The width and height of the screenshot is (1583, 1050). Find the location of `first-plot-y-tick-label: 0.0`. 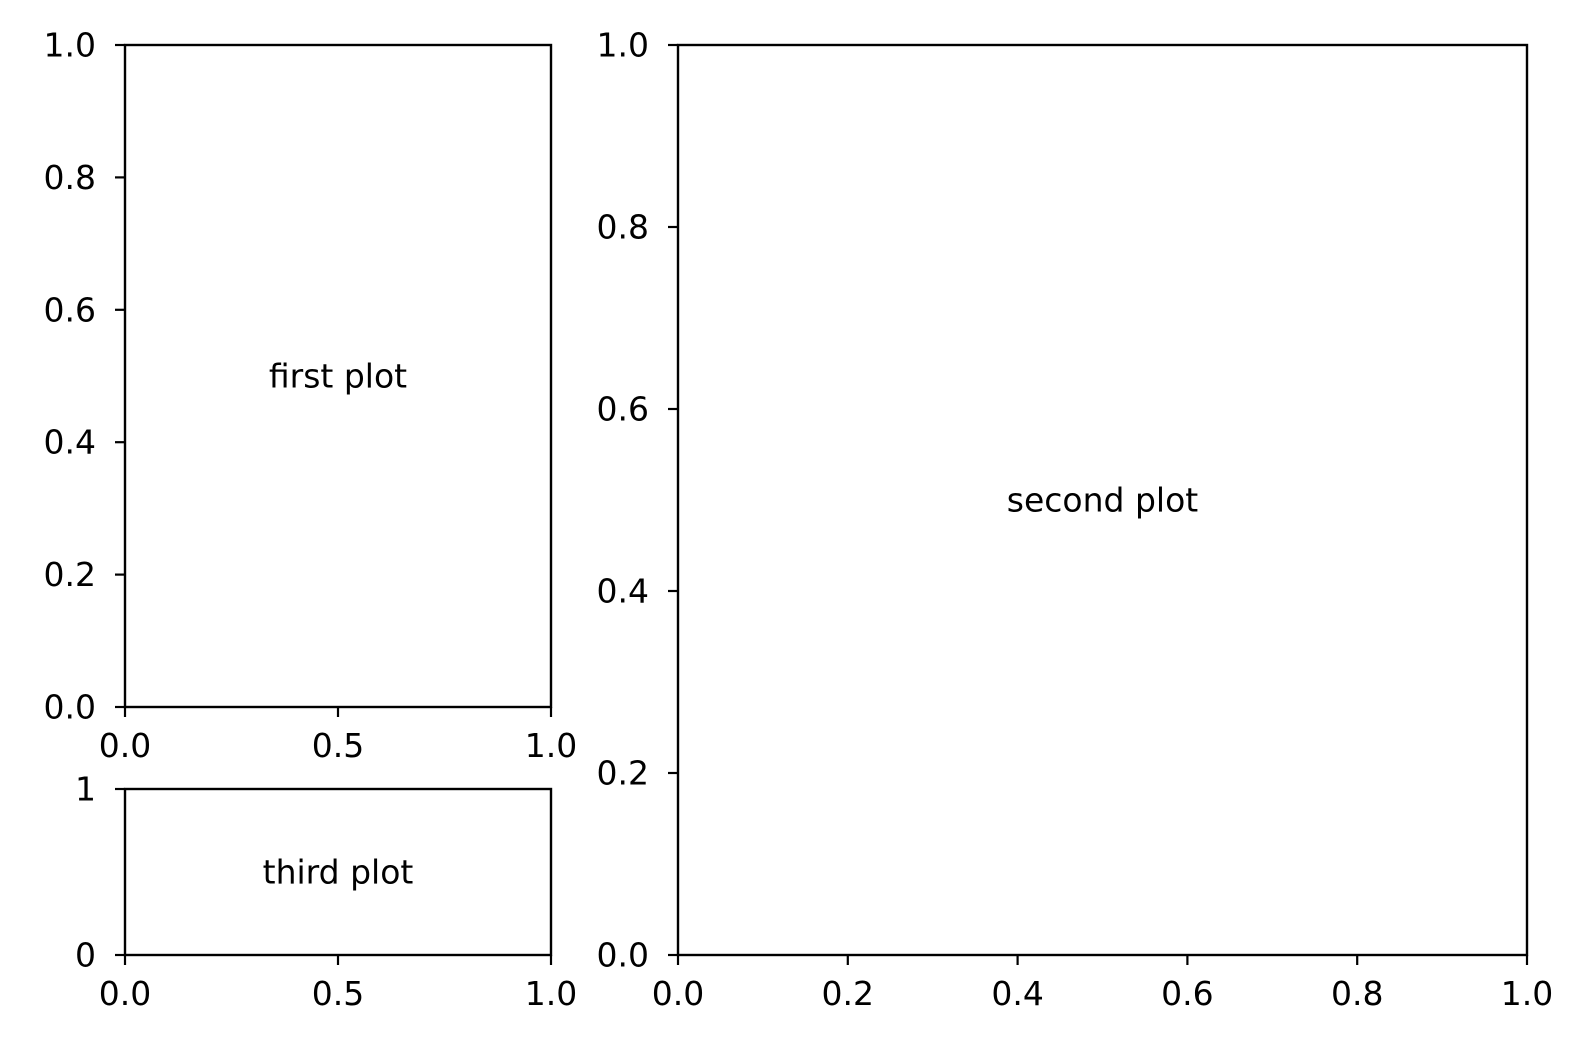

first-plot-y-tick-label: 0.0 is located at coordinates (70, 707).